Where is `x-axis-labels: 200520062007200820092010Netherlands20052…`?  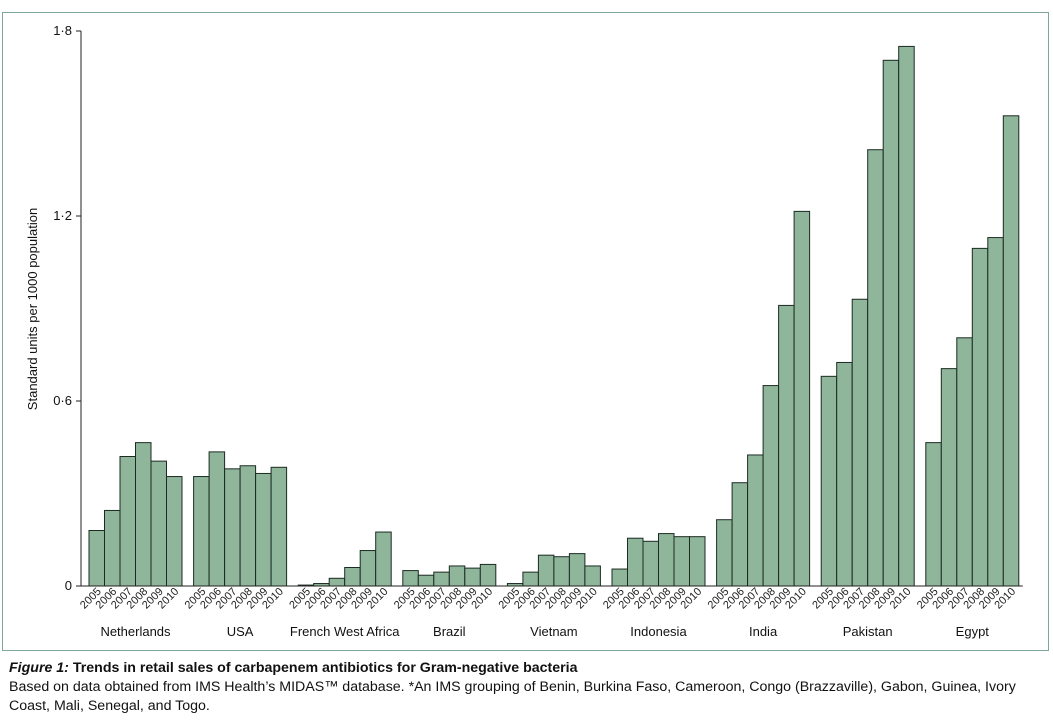 x-axis-labels: 200520062007200820092010Netherlands20052… is located at coordinates (548, 612).